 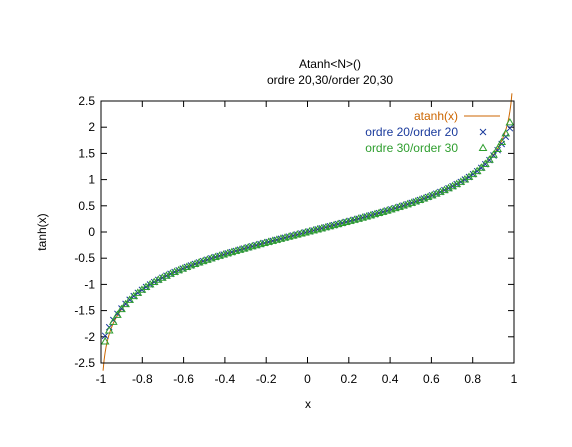 What do you see at coordinates (348, 379) in the screenshot?
I see `x-tick-label: 0.2` at bounding box center [348, 379].